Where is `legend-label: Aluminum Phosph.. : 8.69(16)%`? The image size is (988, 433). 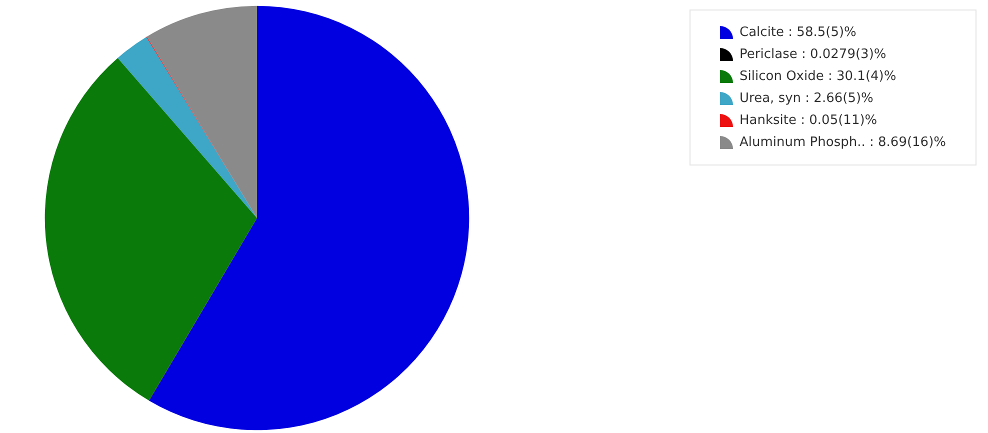 legend-label: Aluminum Phosph.. : 8.69(16)% is located at coordinates (843, 142).